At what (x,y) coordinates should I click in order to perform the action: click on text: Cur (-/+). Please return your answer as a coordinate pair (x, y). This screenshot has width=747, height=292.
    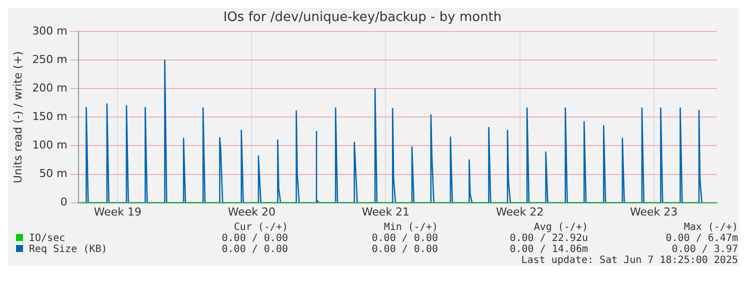
    Looking at the image, I should click on (260, 227).